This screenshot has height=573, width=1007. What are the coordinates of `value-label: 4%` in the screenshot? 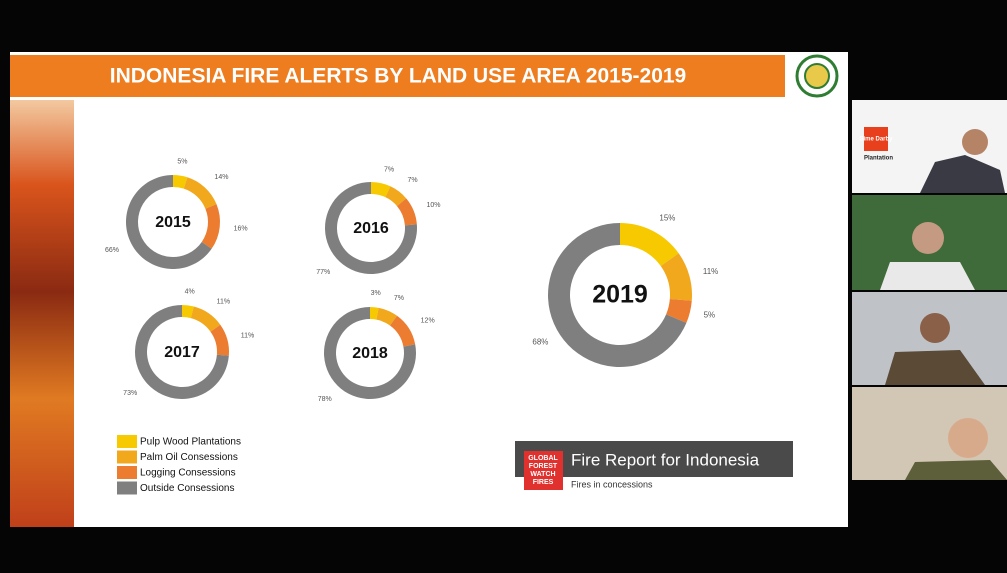 It's located at (190, 291).